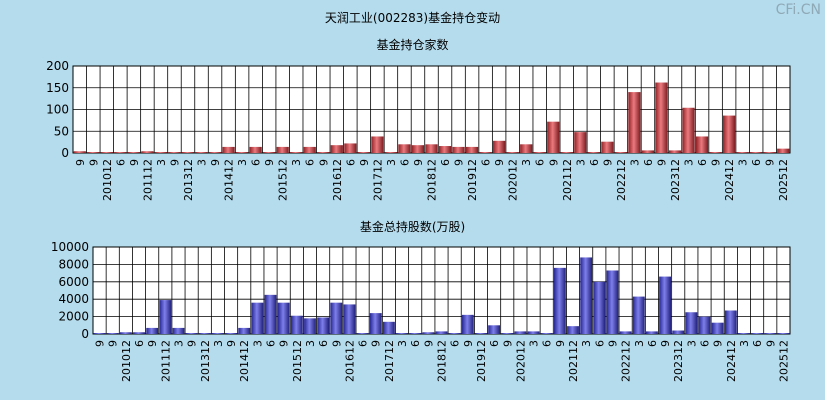  Describe the element at coordinates (188, 180) in the screenshot. I see `x-tick-label: 201312` at that location.